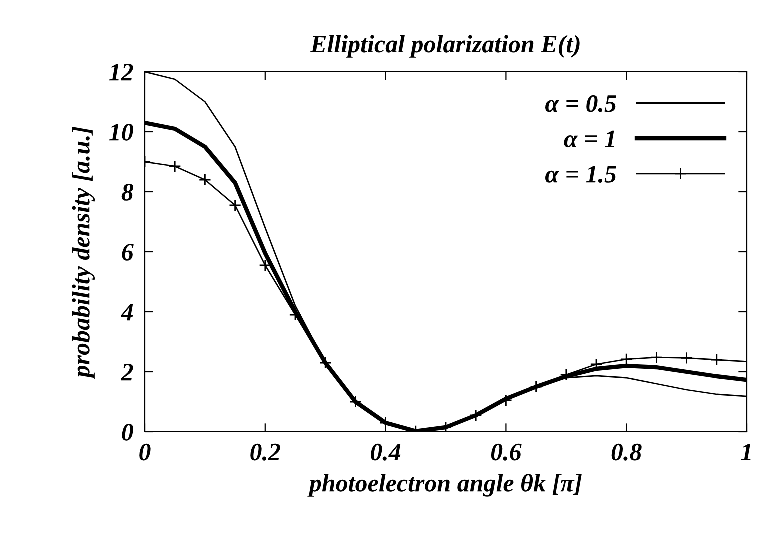 This screenshot has height=538, width=761. I want to click on x-tick-label: 0.8, so click(627, 452).